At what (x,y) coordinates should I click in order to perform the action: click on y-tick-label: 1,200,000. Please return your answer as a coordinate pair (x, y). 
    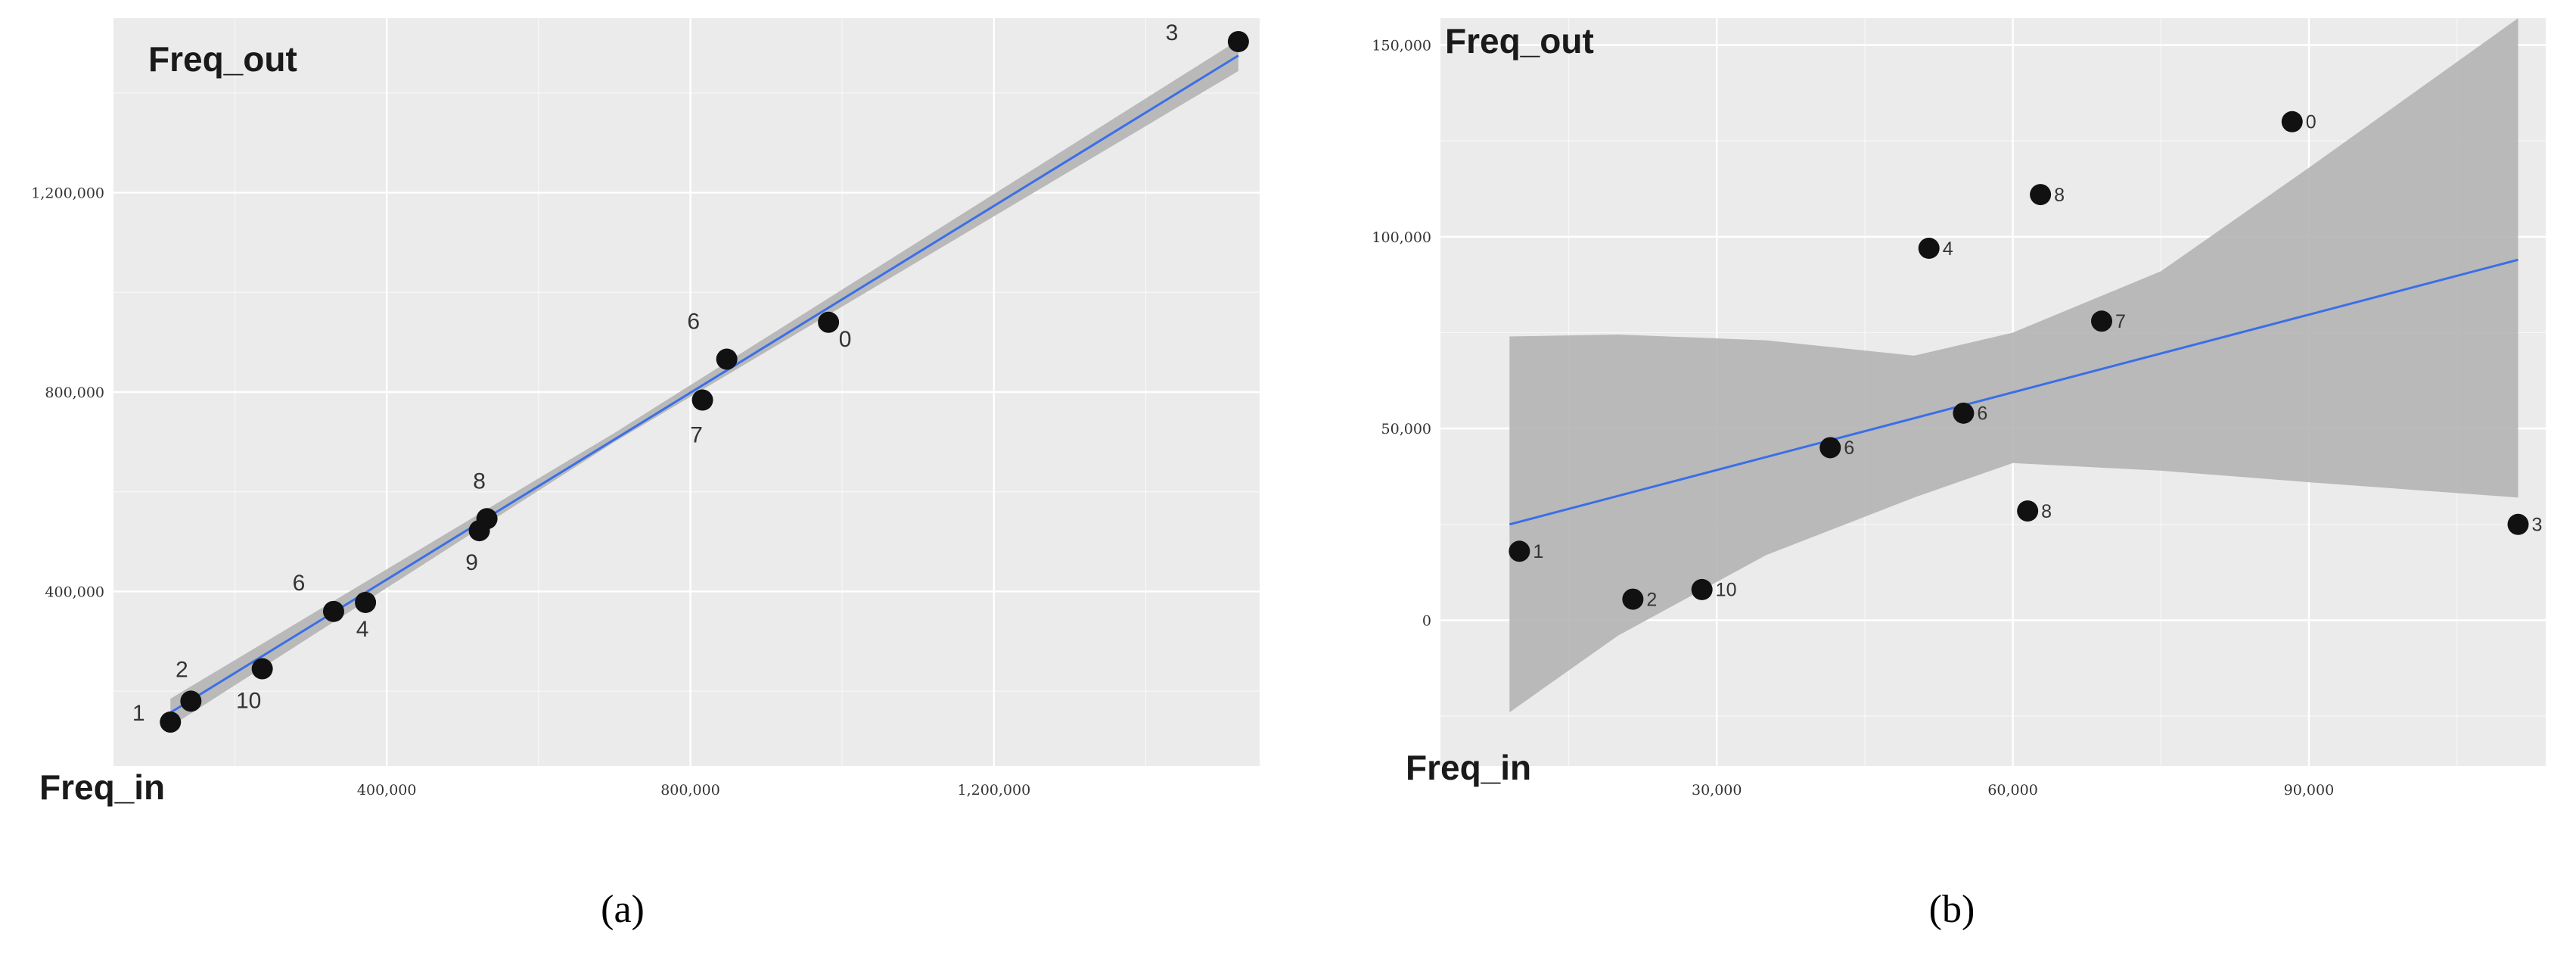
    Looking at the image, I should click on (67, 193).